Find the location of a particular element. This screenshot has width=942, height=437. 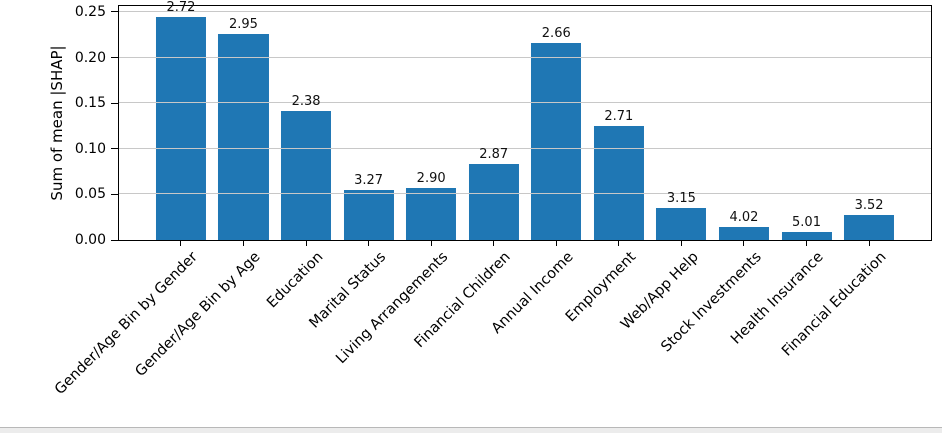

y-tick-label: 0.05 is located at coordinates (90, 194).